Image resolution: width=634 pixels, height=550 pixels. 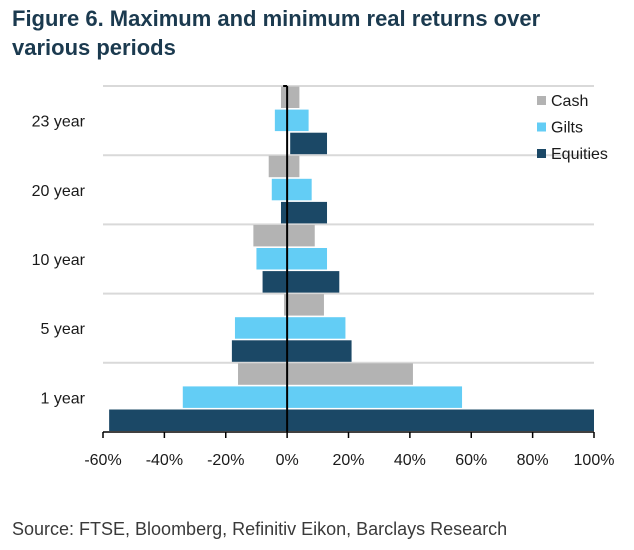 I want to click on category-label: 1 year, so click(x=63, y=398).